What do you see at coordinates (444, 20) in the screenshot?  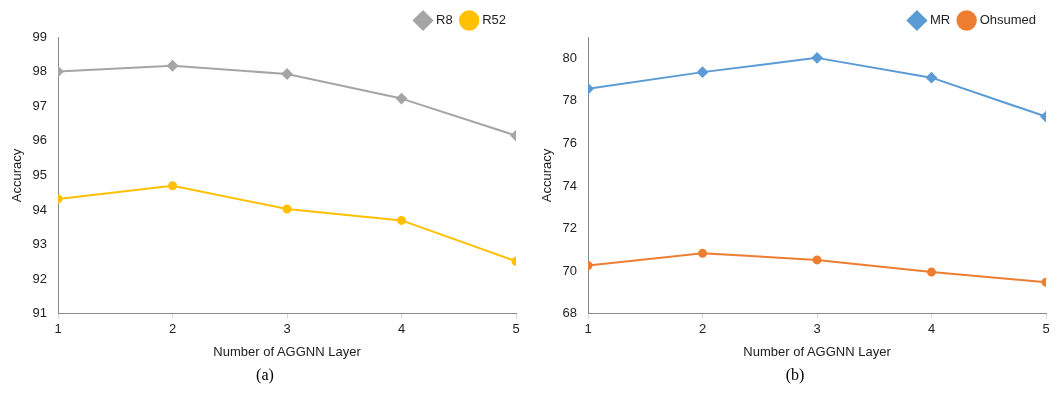 I see `legend-label: R8` at bounding box center [444, 20].